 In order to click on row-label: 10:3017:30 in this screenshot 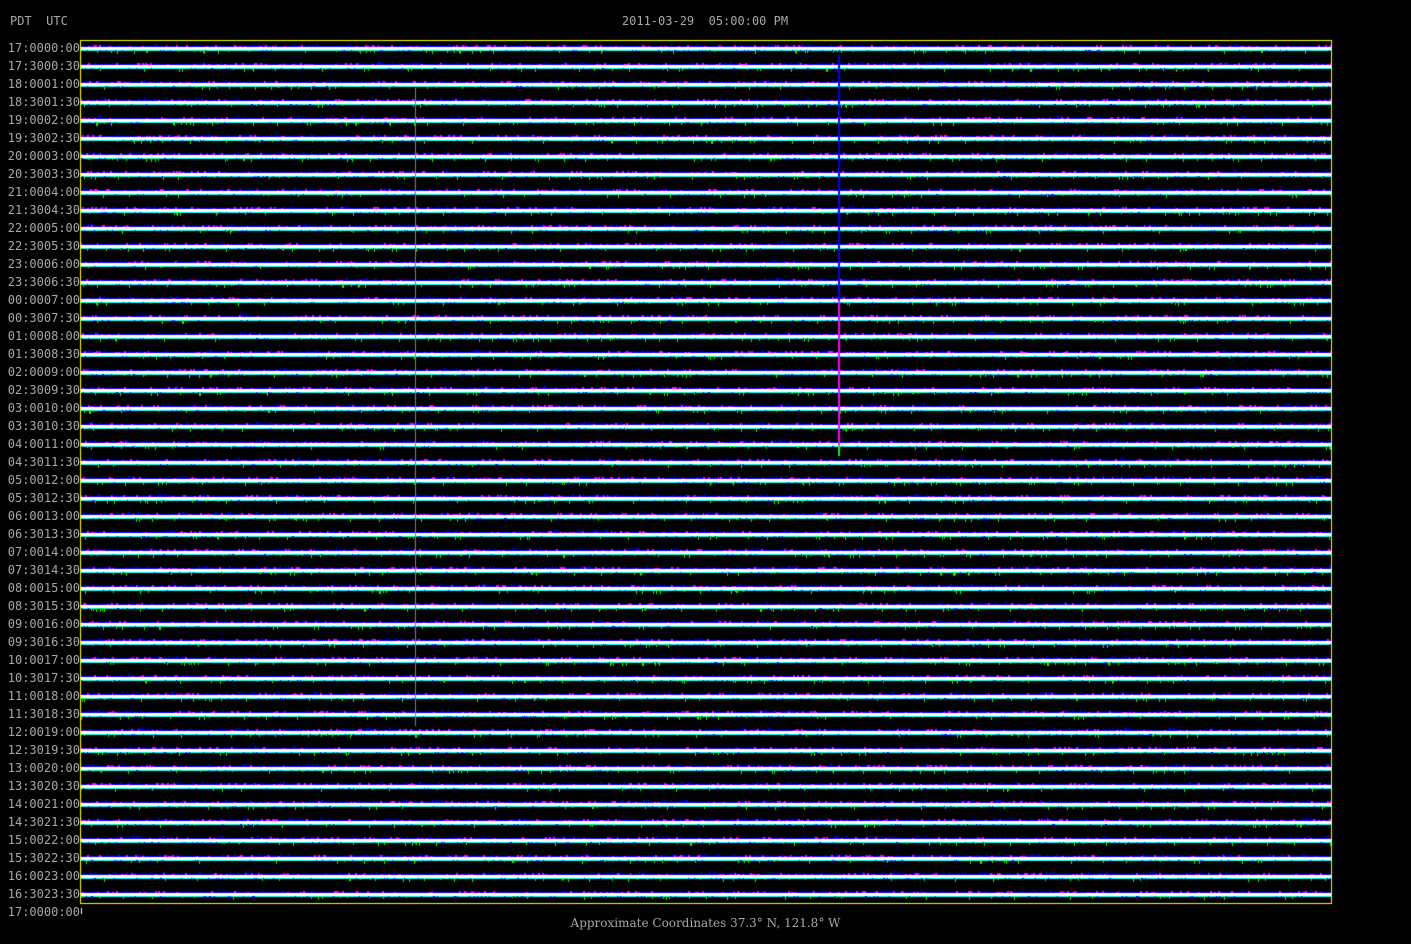, I will do `click(43, 678)`.